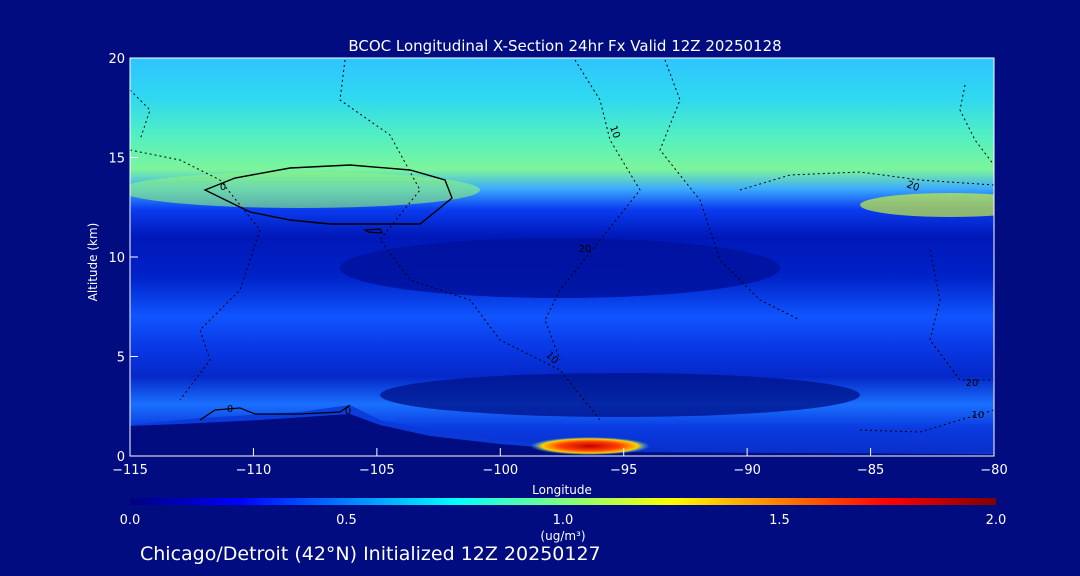 The height and width of the screenshot is (576, 1080). What do you see at coordinates (121, 358) in the screenshot?
I see `y-tick-label: 5` at bounding box center [121, 358].